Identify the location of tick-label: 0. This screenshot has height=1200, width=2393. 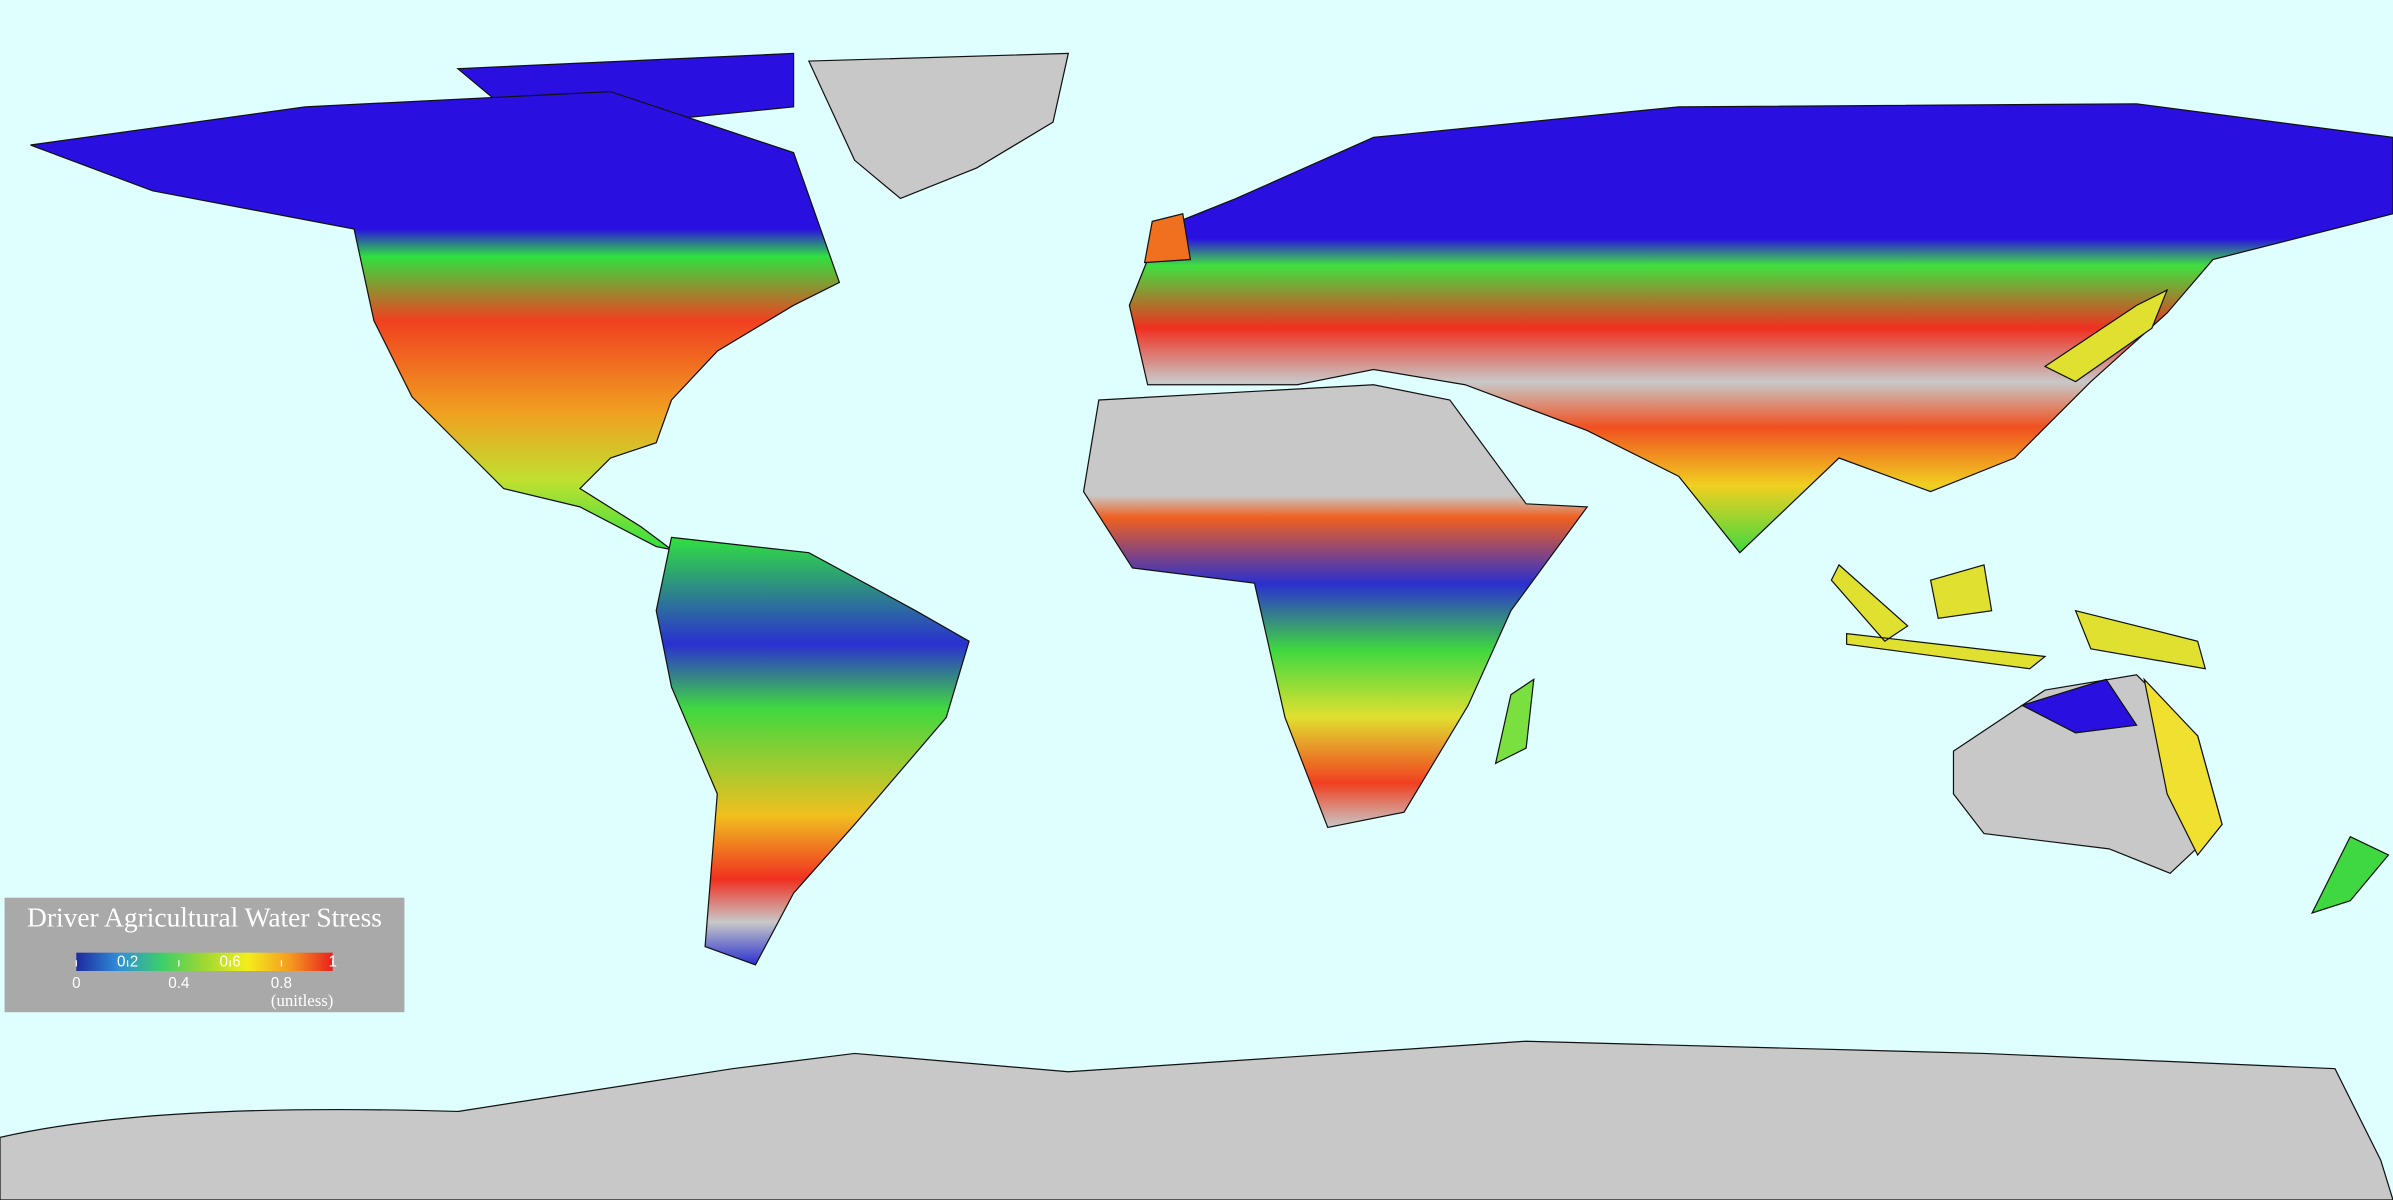
(76, 983).